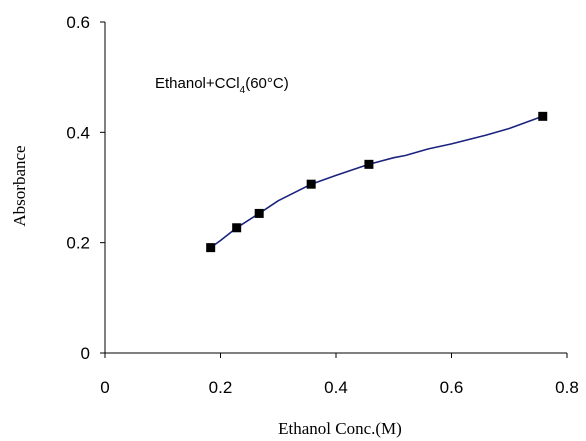 Image resolution: width=586 pixels, height=441 pixels. Describe the element at coordinates (19, 185) in the screenshot. I see `y-axis-title: Absorbance` at that location.